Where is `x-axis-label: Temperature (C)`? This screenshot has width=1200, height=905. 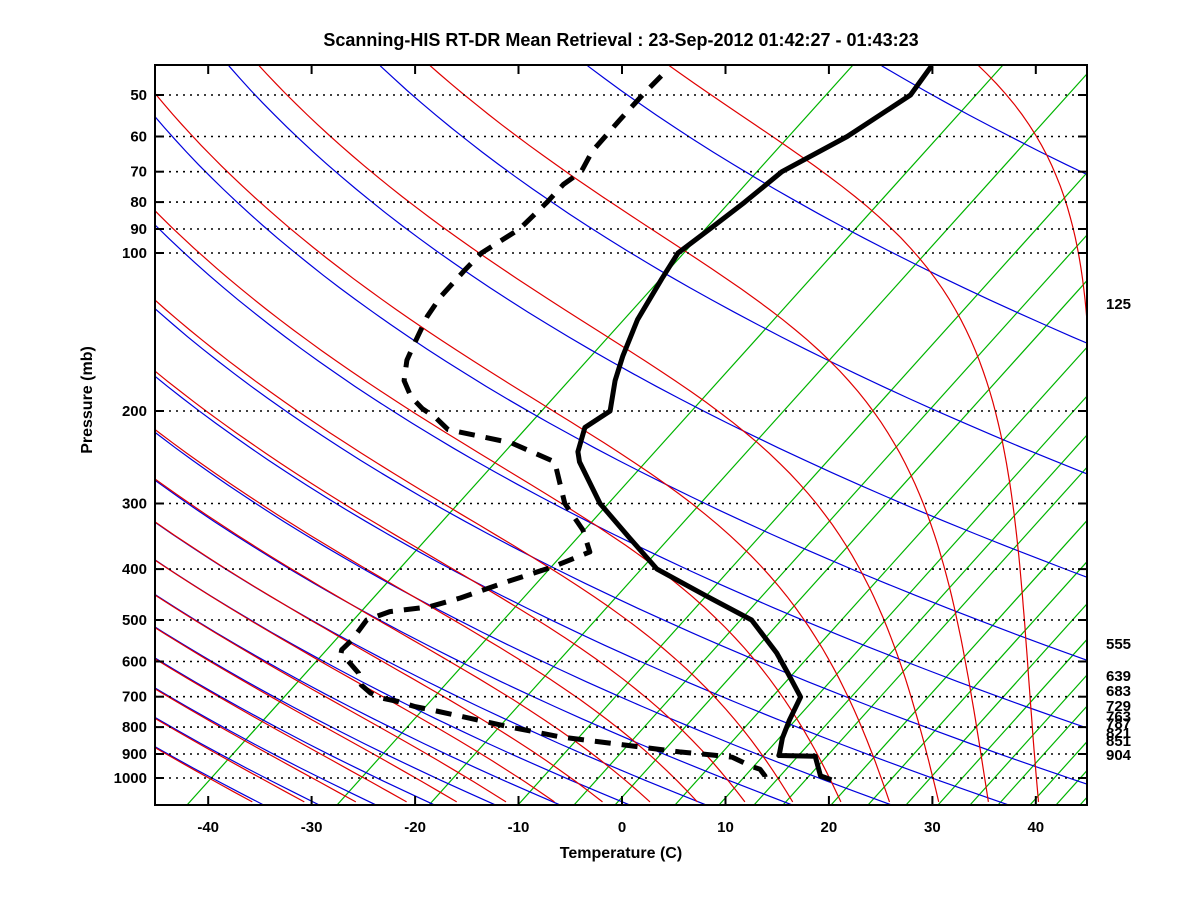 x-axis-label: Temperature (C) is located at coordinates (621, 853).